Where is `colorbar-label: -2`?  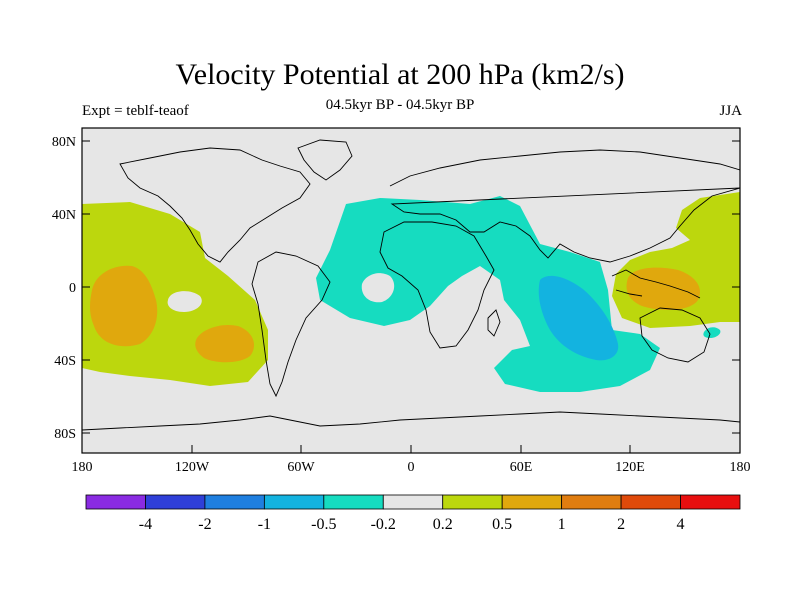
colorbar-label: -2 is located at coordinates (204, 524).